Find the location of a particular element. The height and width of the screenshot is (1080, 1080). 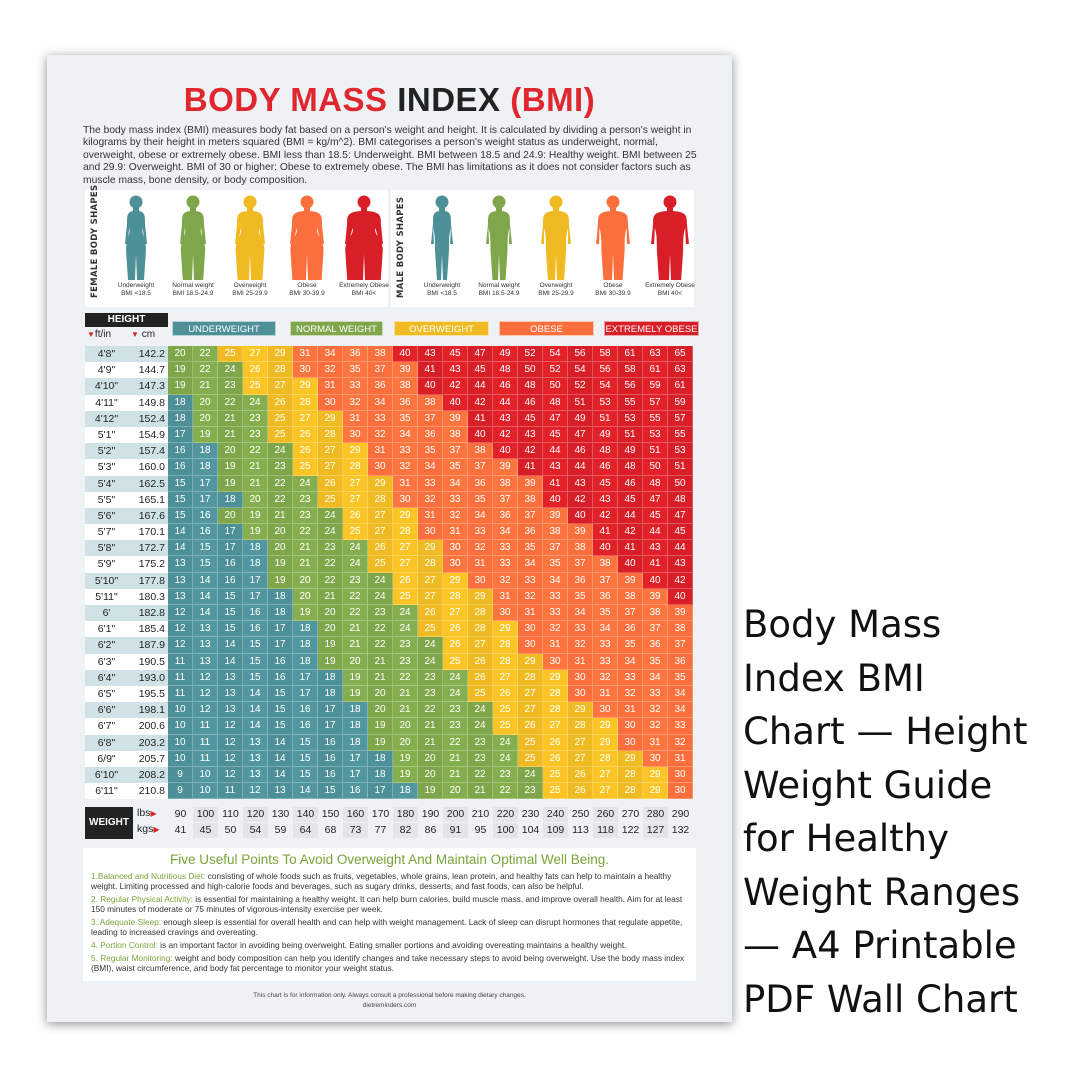

bmi-cell: 29 is located at coordinates (455, 580).